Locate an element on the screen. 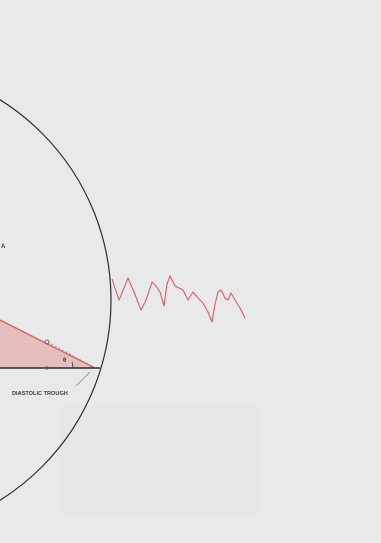 This screenshot has height=543, width=381. baseline-point is located at coordinates (47, 368).